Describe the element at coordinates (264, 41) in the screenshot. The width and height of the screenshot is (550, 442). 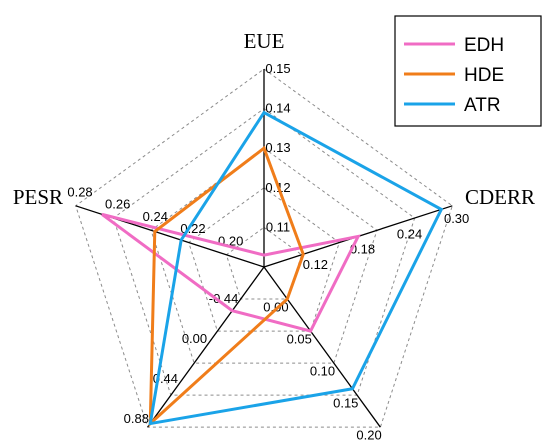
I see `axis-title-eue: EUE` at that location.